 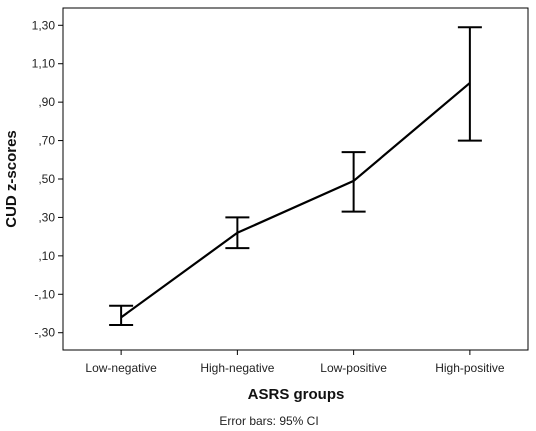 I want to click on y-tick-label: 1,10, so click(x=44, y=64).